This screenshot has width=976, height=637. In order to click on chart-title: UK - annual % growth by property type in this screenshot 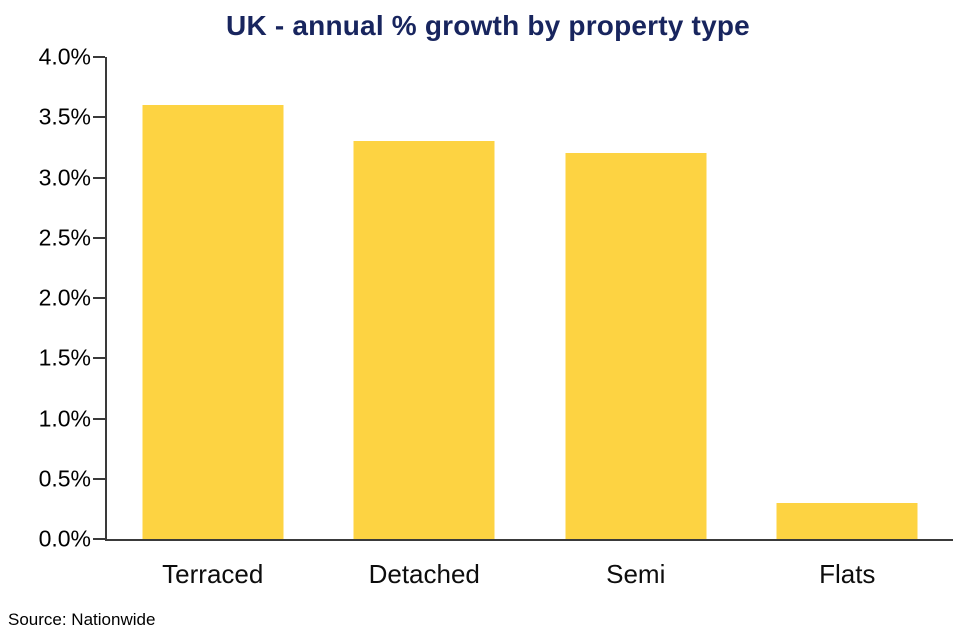, I will do `click(488, 25)`.